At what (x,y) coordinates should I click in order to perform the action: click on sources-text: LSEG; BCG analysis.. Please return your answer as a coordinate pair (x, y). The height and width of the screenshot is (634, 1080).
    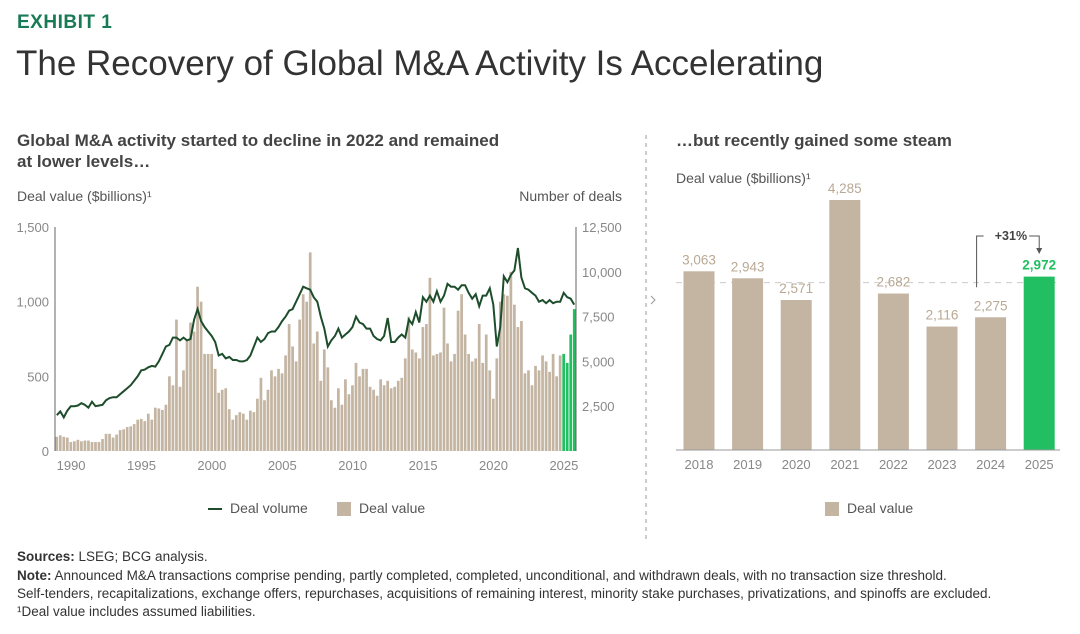
    Looking at the image, I should click on (141, 556).